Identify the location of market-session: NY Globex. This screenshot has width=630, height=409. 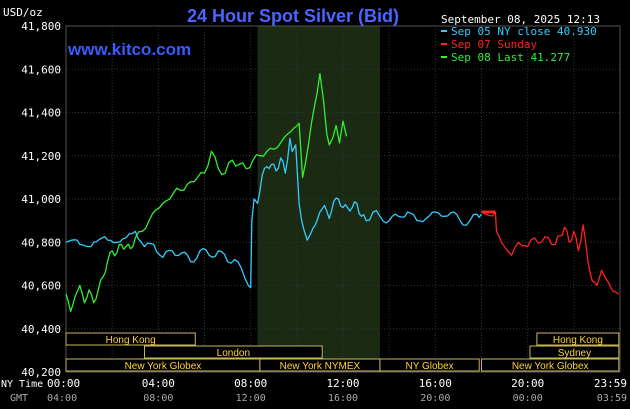
(429, 365).